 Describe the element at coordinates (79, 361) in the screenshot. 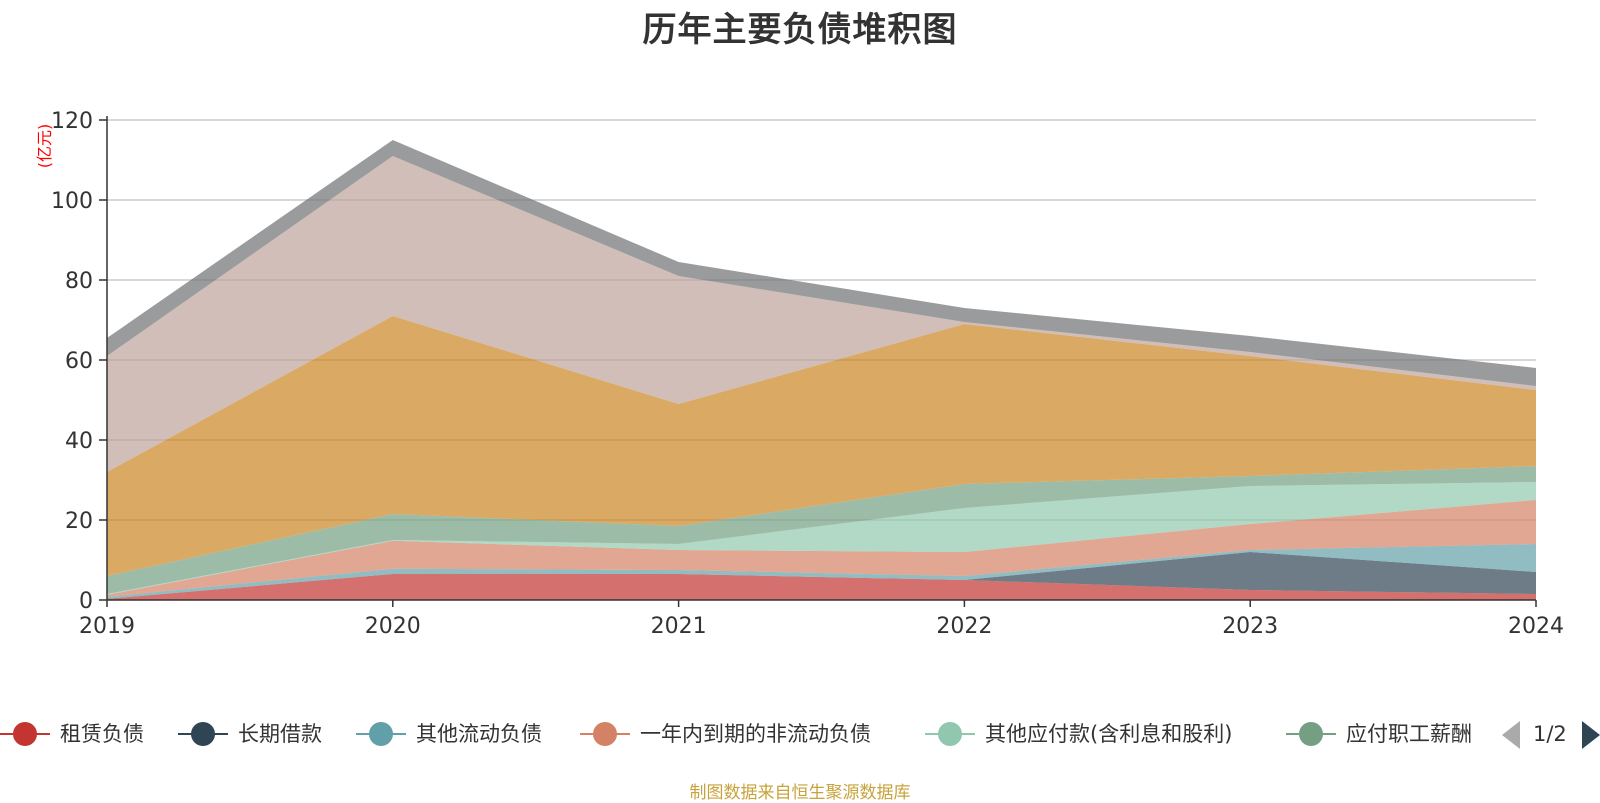

I see `y-tick-label: 60` at that location.